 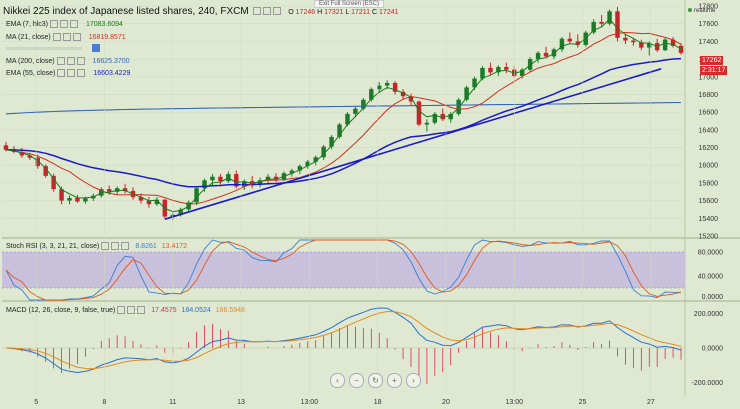 What do you see at coordinates (349, 4) in the screenshot?
I see `exit-fullscreen-button: Exit Full Screen (ESC)` at bounding box center [349, 4].